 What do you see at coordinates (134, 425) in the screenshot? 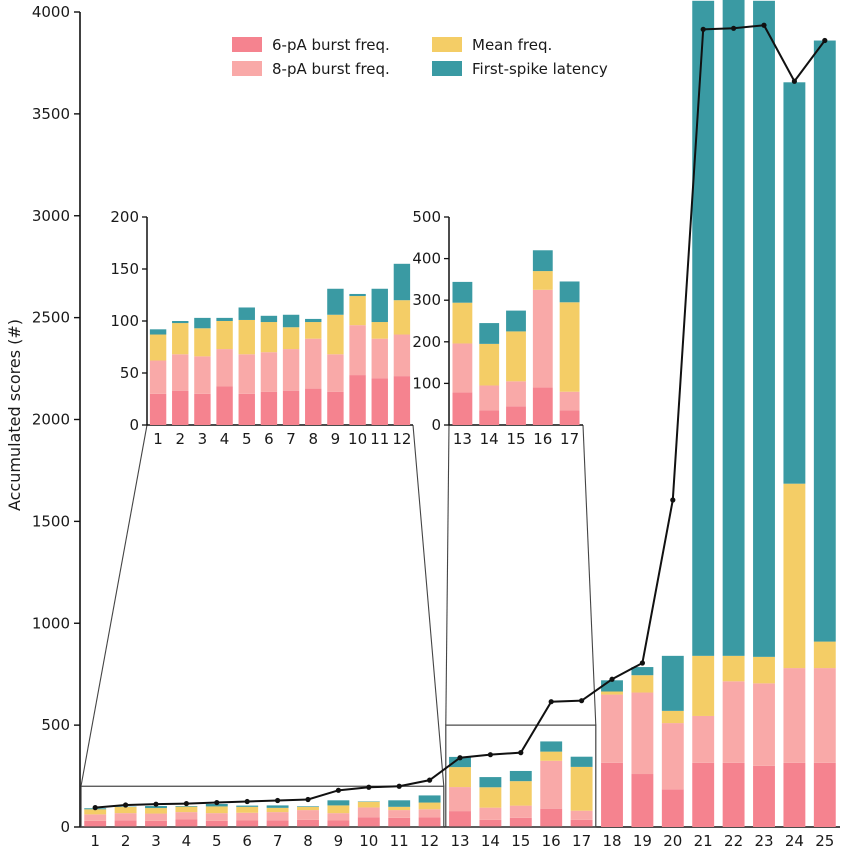
I see `inset-y-tick-label: 0` at bounding box center [134, 425].